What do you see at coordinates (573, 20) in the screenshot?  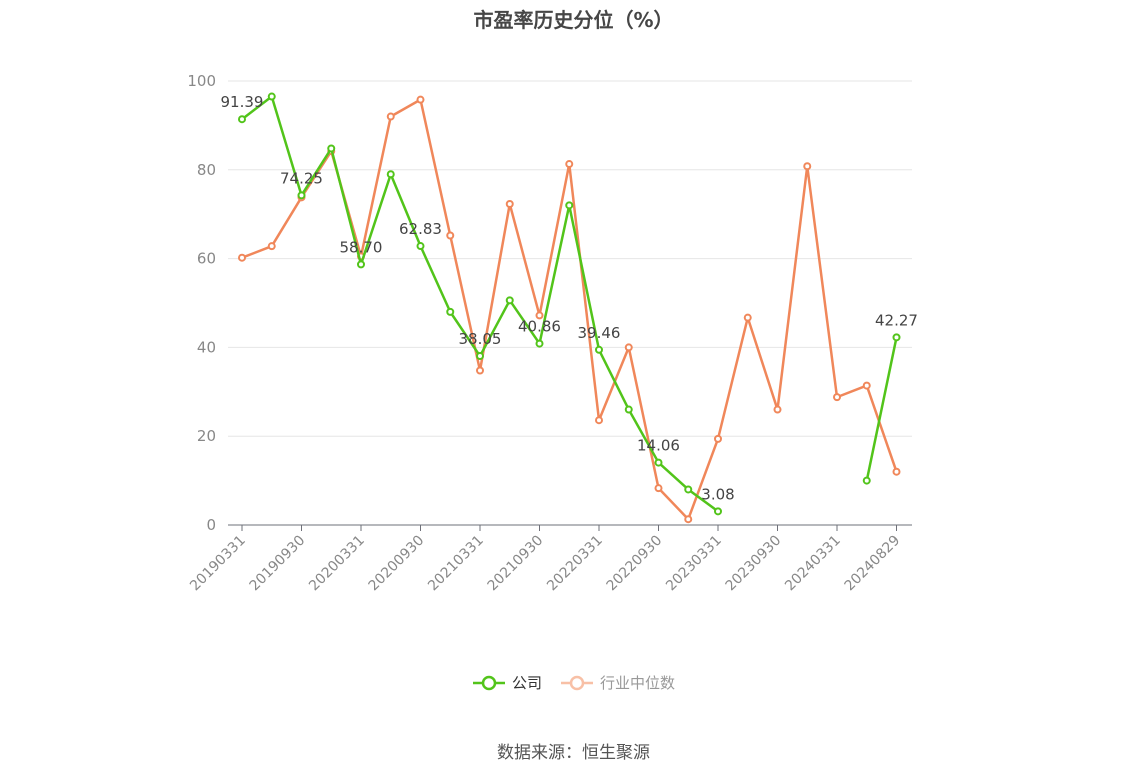 I see `chart-title: 市盈率历史分位（%）` at bounding box center [573, 20].